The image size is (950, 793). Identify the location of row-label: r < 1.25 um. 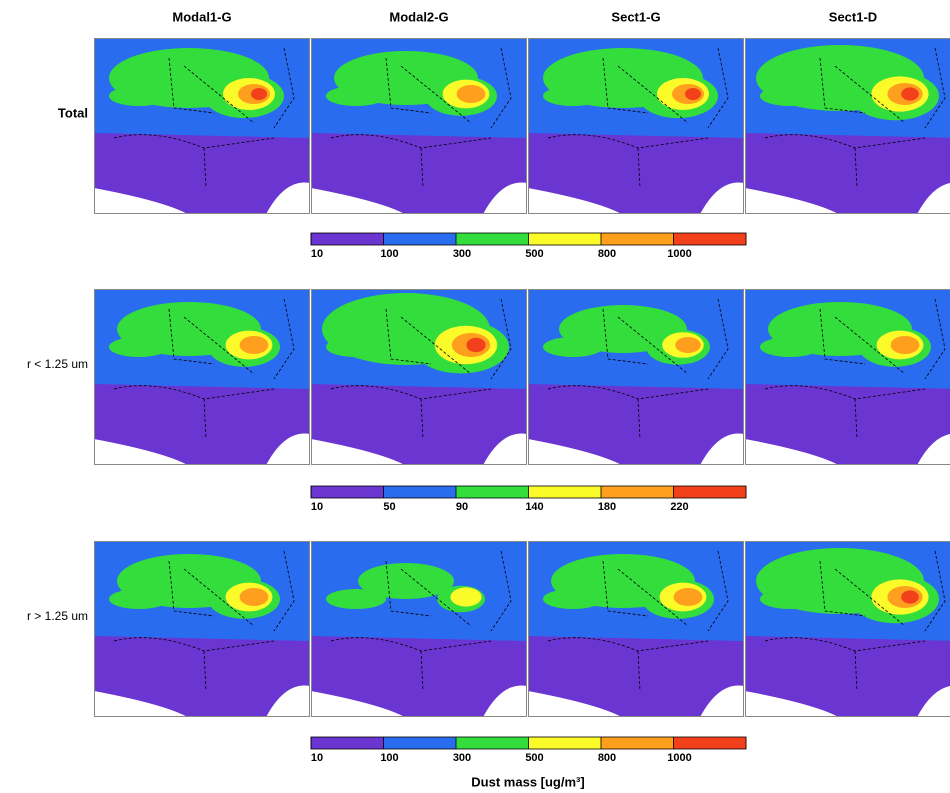
(57, 364).